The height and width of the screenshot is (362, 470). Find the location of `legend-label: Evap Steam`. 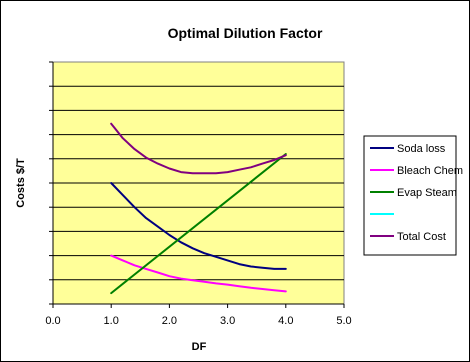

legend-label: Evap Steam is located at coordinates (427, 193).